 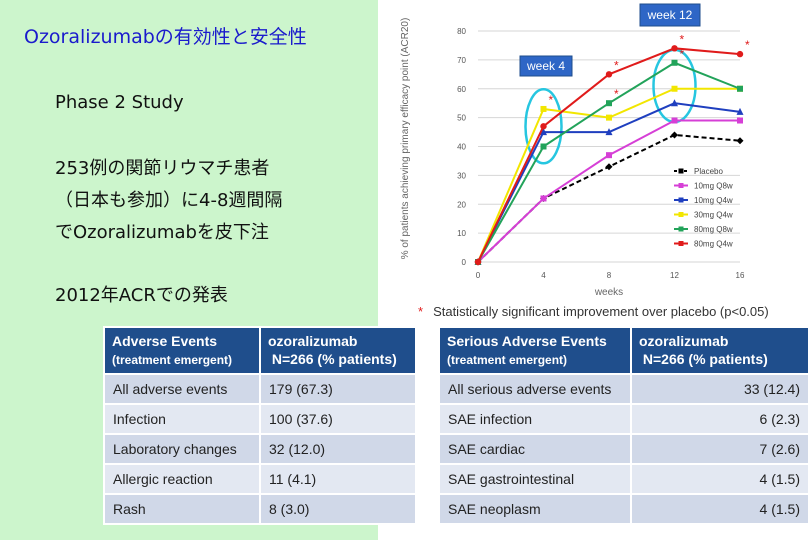 I want to click on legend-label: 10mg Q4w, so click(x=713, y=200).